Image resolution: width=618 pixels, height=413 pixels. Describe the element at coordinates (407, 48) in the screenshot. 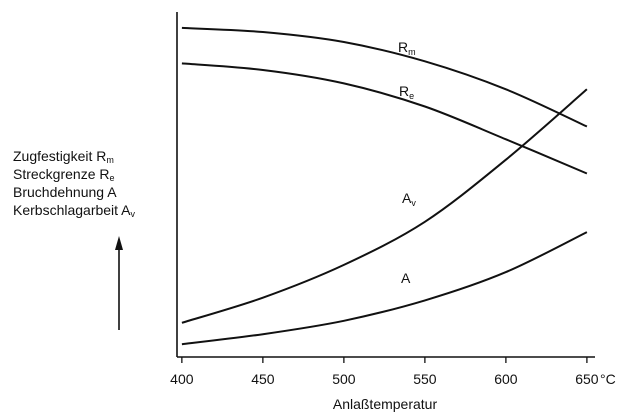

I see `series-label-rm: Rm` at that location.